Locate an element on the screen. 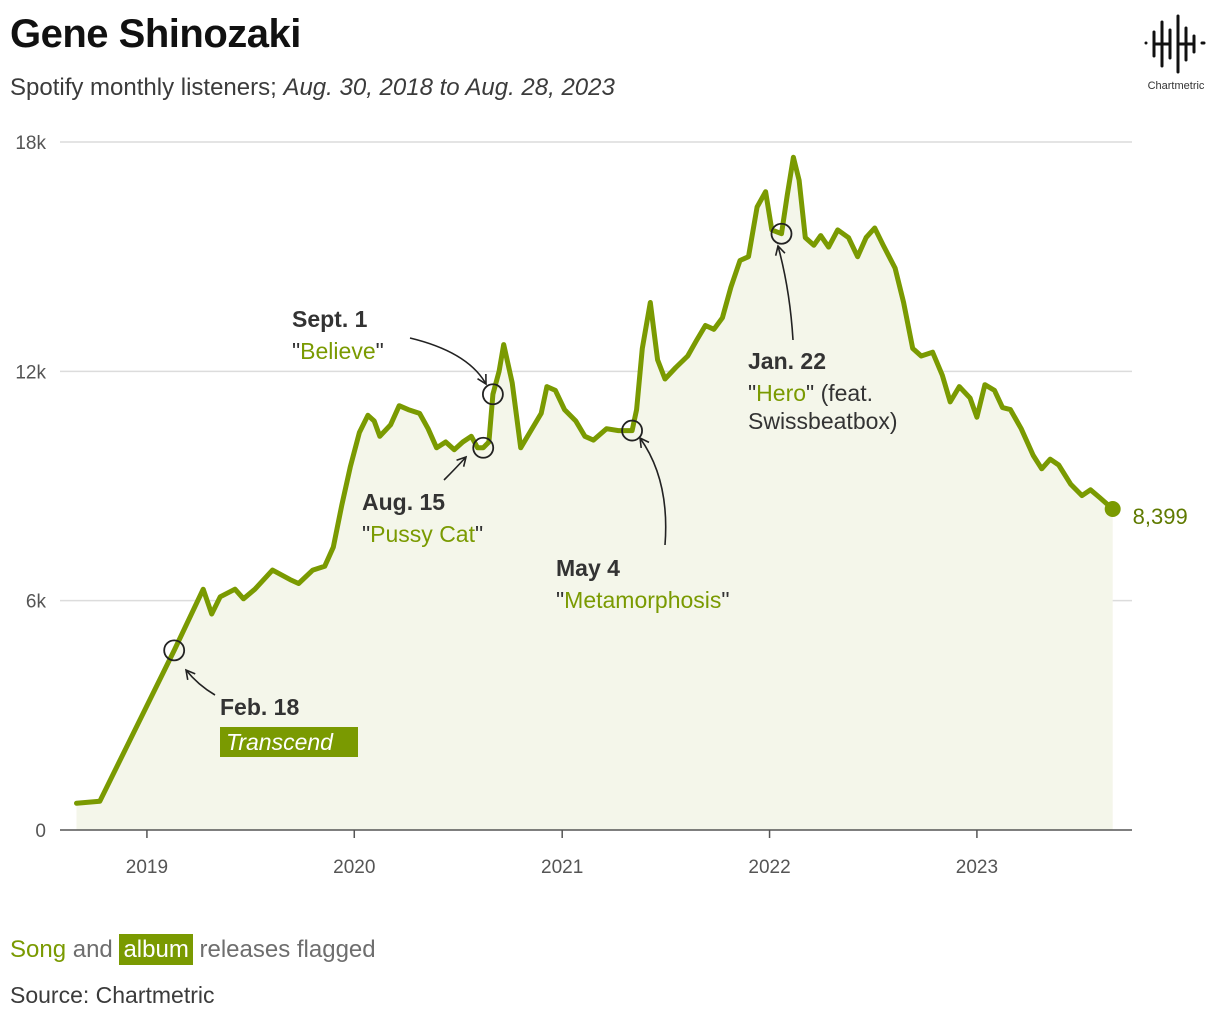 The image size is (1220, 1020). logo-text: Chartmetric is located at coordinates (1176, 86).